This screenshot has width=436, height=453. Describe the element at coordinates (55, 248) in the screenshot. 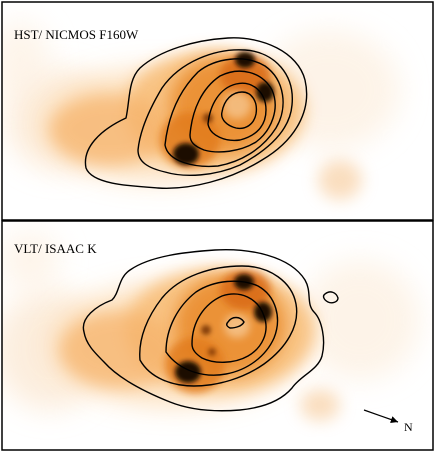

I see `panel-bottom-label: VLT/ ISAAC K` at that location.